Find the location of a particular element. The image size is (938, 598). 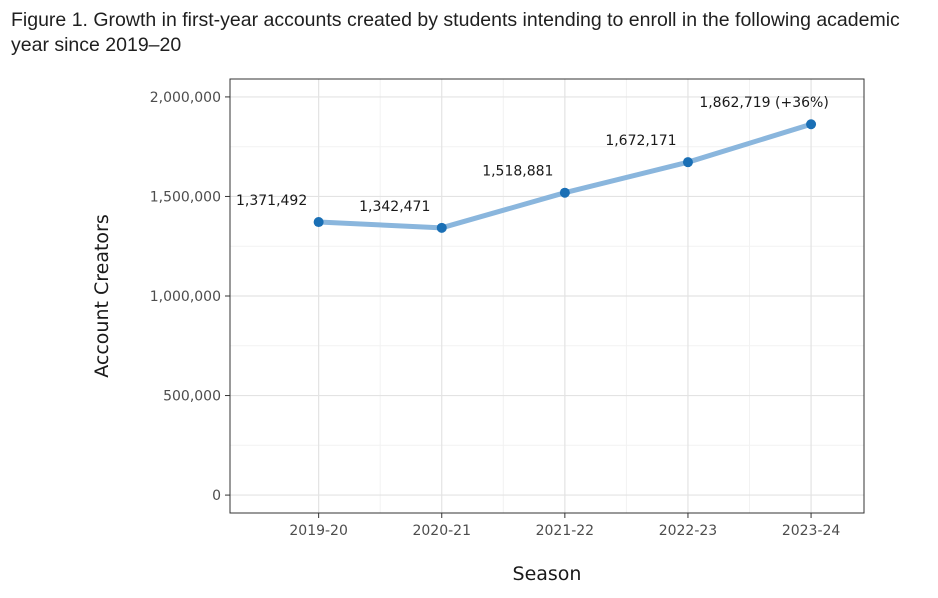

y-axis-ticks: 0 500,000 1,000,000 1,500,000 2,000,000 is located at coordinates (190, 297).